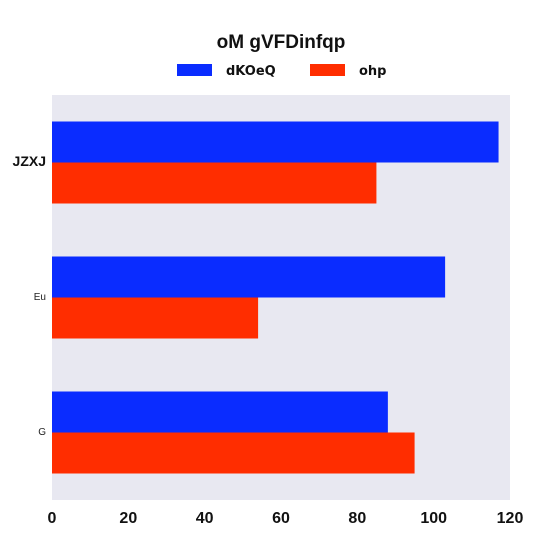  What do you see at coordinates (42, 432) in the screenshot?
I see `y-tick-label-g: G` at bounding box center [42, 432].